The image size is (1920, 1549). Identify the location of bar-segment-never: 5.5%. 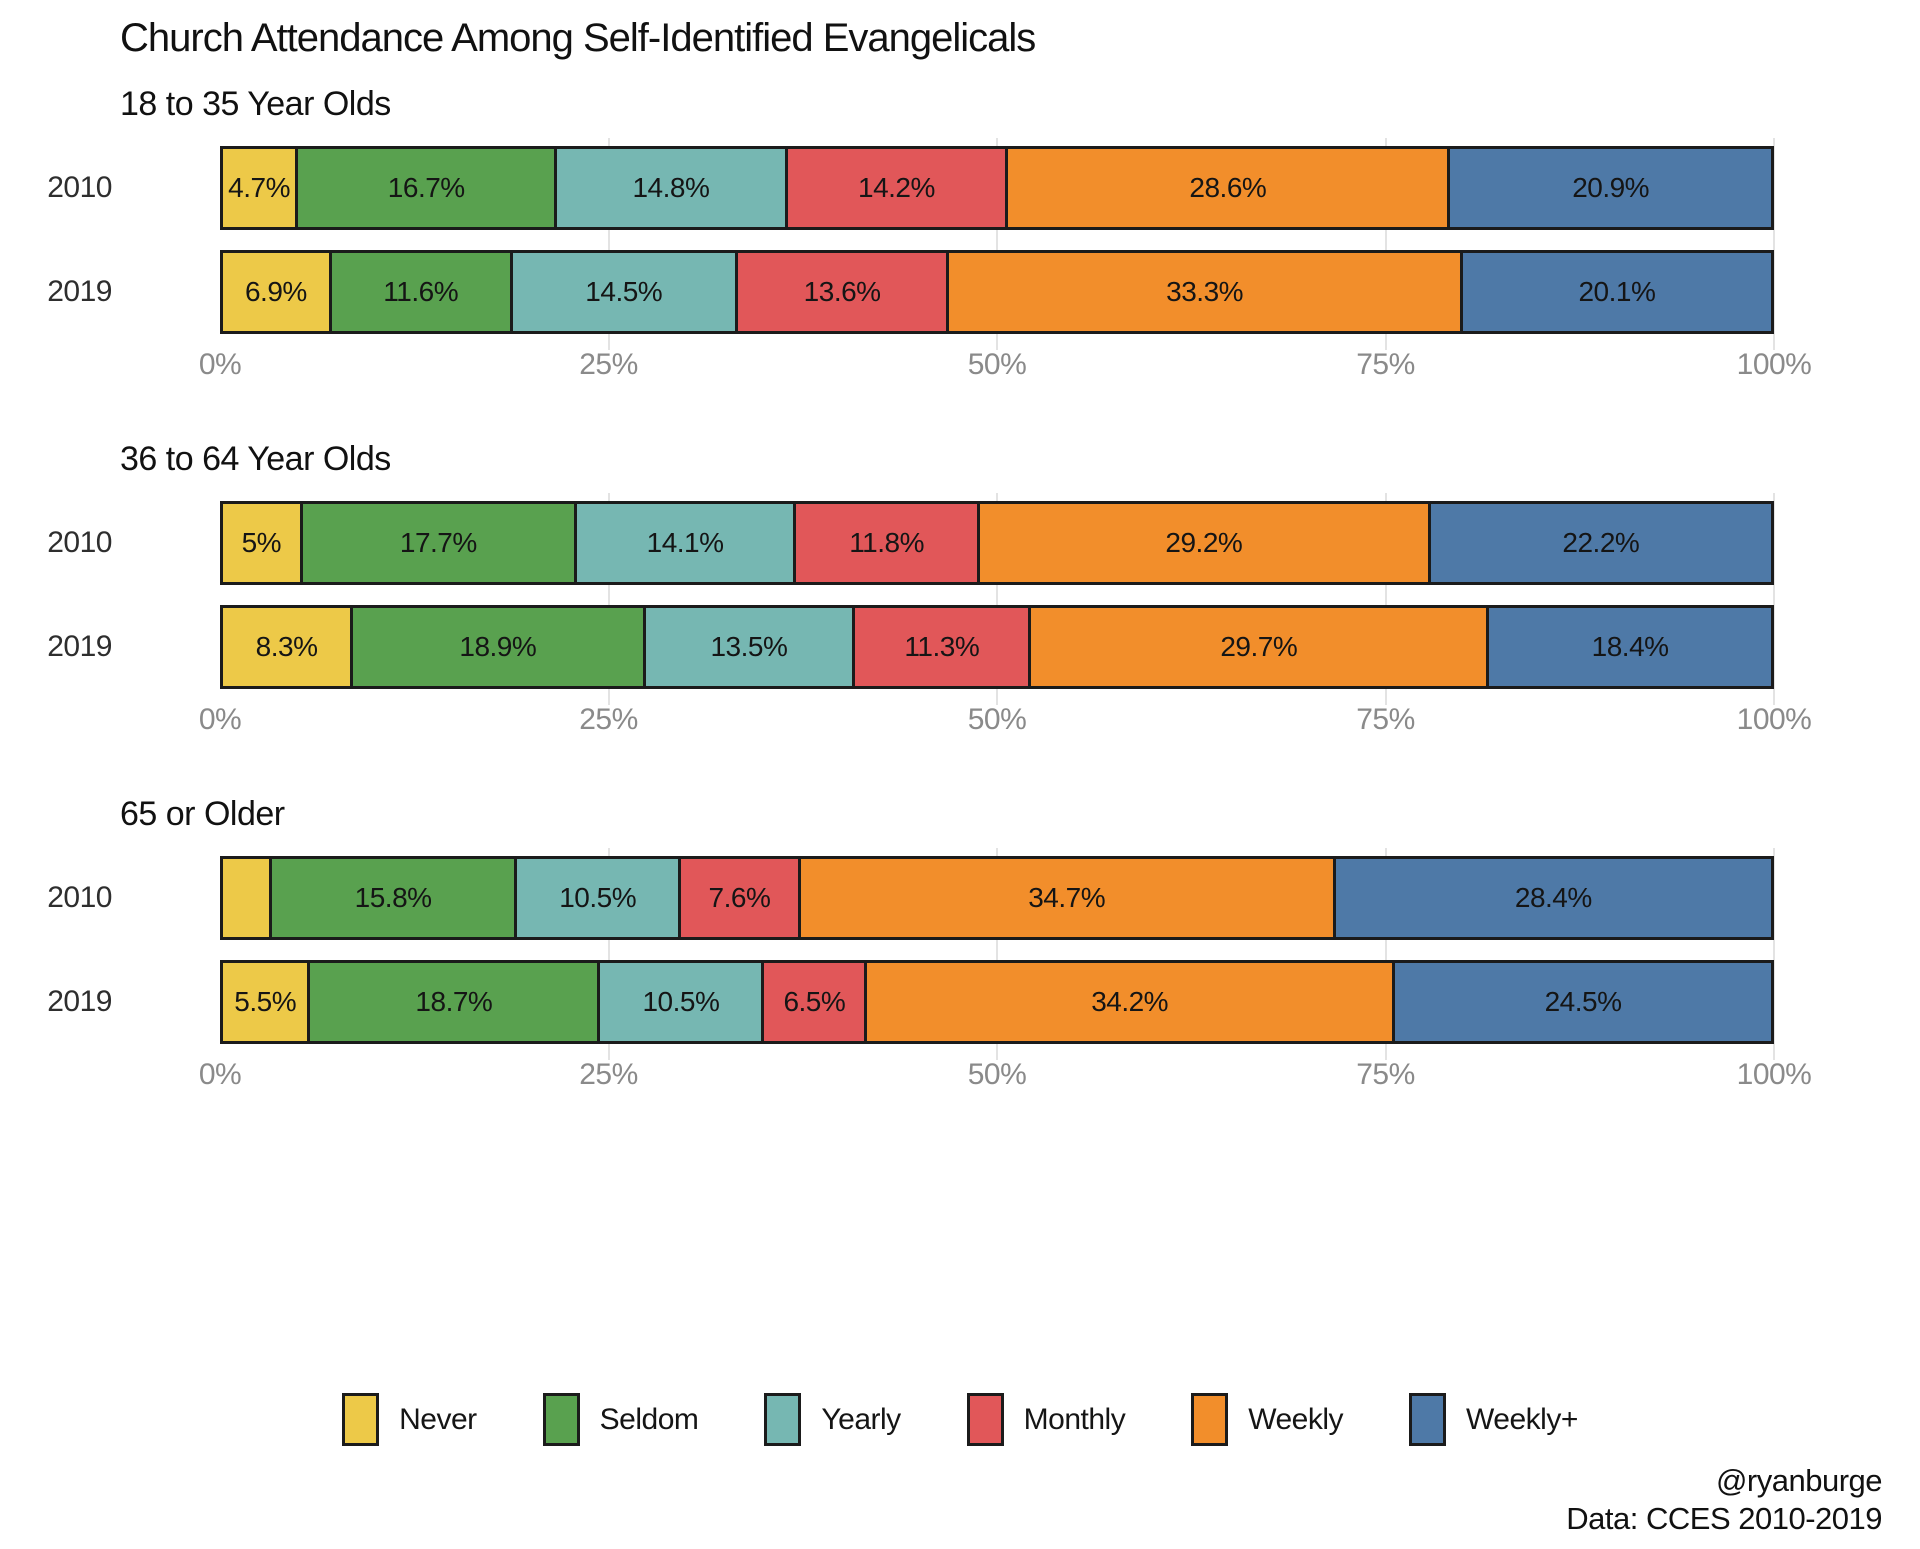
(265, 1002).